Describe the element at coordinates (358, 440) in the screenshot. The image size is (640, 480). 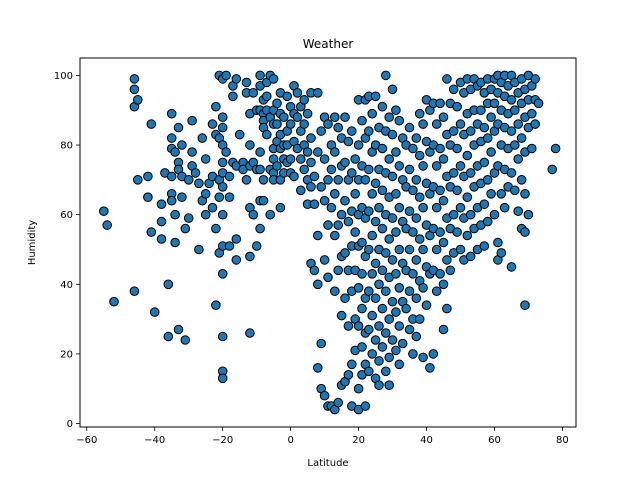
I see `x-tick-label: 20` at that location.